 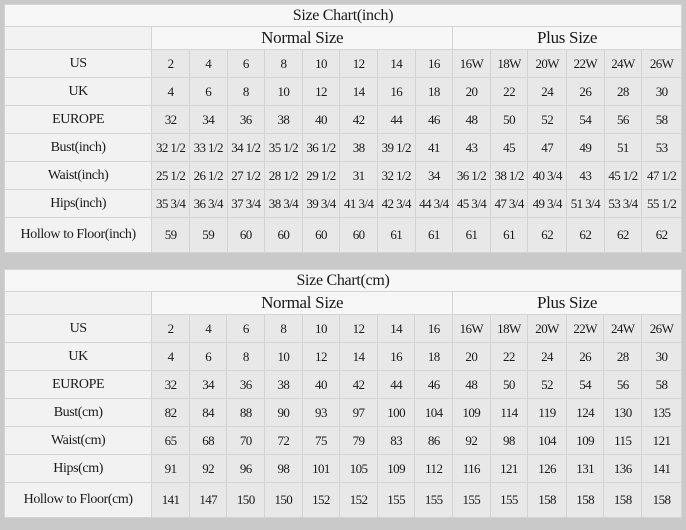 What do you see at coordinates (321, 440) in the screenshot?
I see `size-cell: 75` at bounding box center [321, 440].